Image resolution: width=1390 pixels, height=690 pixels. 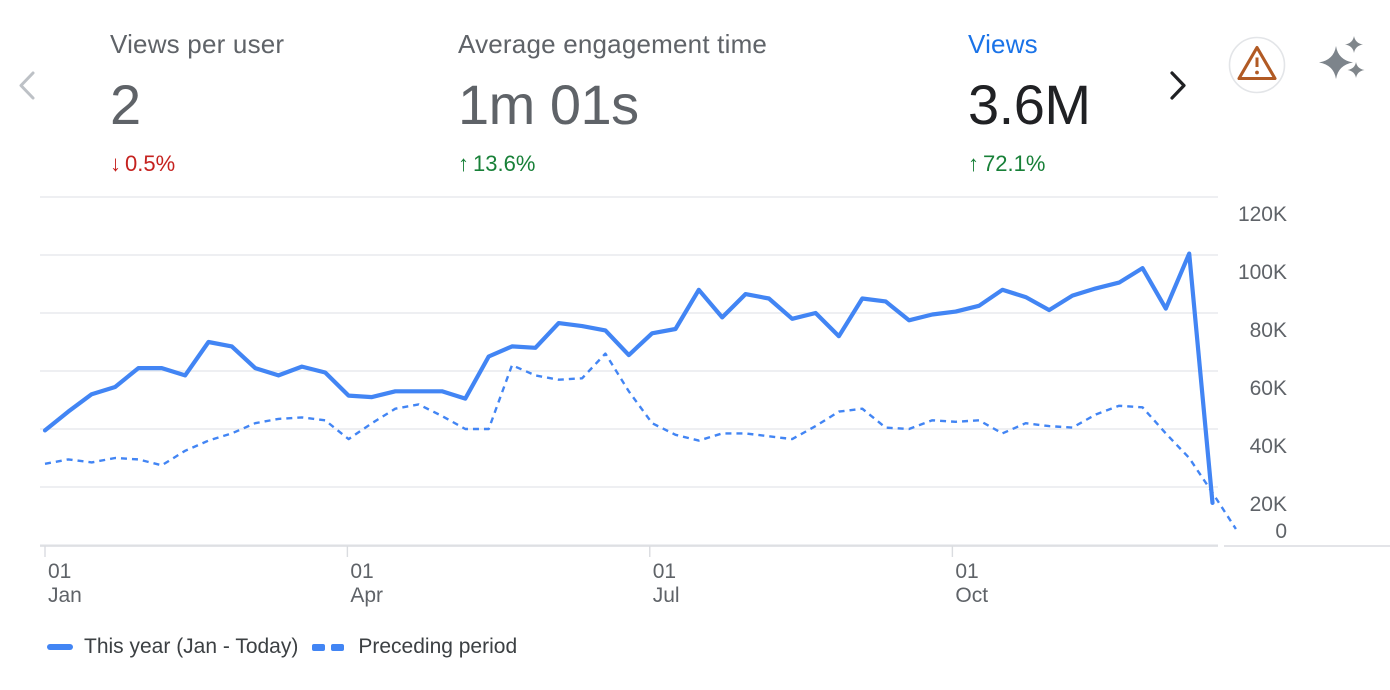 What do you see at coordinates (150, 163) in the screenshot?
I see `delta-percent: 0.5%` at bounding box center [150, 163].